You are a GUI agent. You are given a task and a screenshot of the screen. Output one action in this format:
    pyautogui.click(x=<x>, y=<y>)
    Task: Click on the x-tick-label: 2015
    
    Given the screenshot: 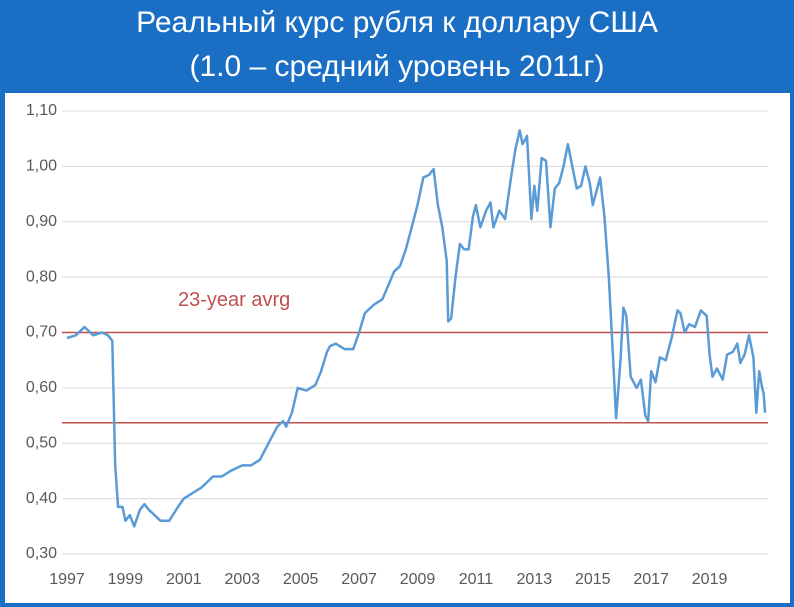 What is the action you would take?
    pyautogui.click(x=593, y=579)
    